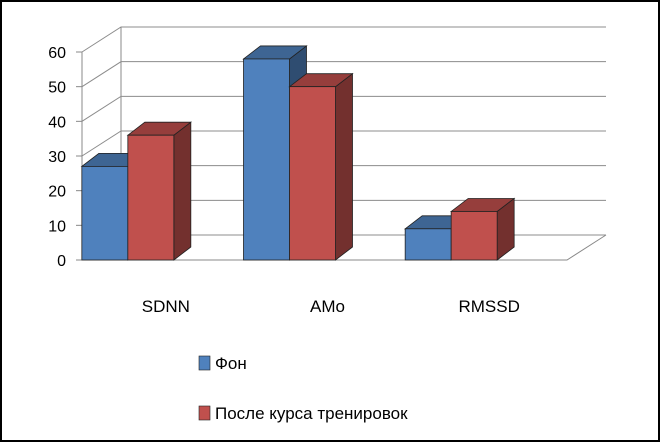 This screenshot has height=445, width=660. What do you see at coordinates (57, 88) in the screenshot?
I see `y-tick-label: 50` at bounding box center [57, 88].